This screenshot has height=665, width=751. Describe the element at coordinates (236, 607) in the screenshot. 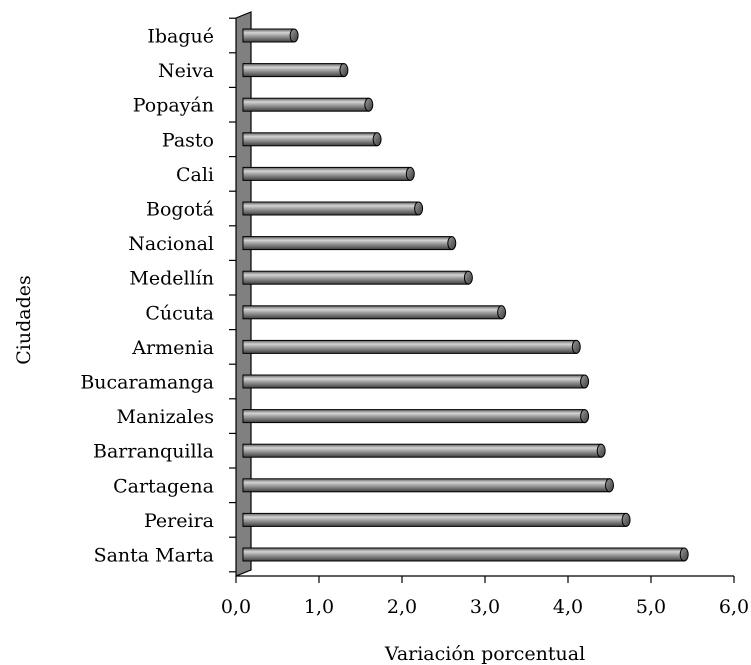

I see `x-tick-label: 0,0` at that location.